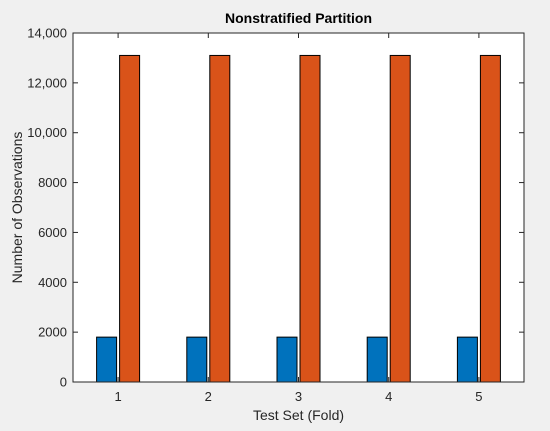  I want to click on y-tick-label: 6000, so click(52, 232).